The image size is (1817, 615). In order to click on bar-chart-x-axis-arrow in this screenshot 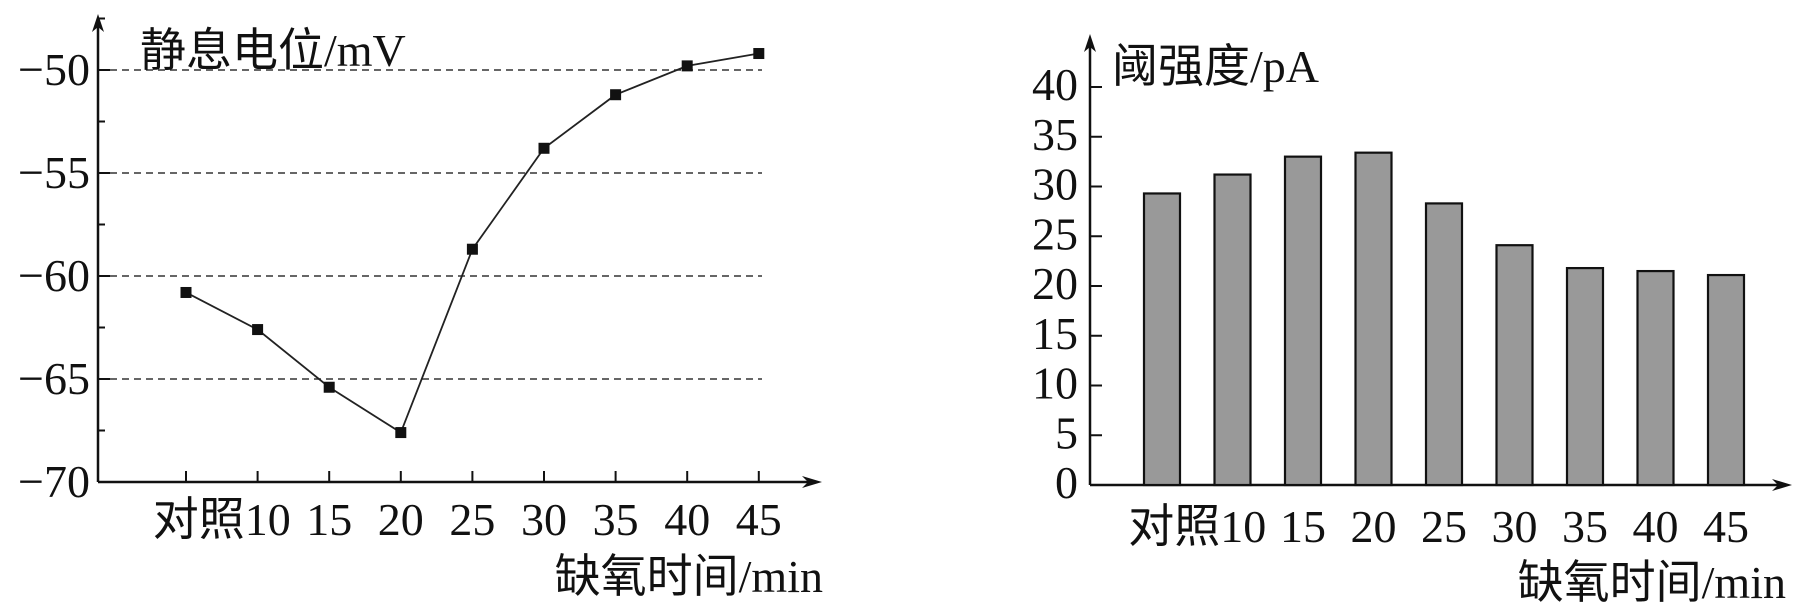, I will do `click(1782, 485)`.